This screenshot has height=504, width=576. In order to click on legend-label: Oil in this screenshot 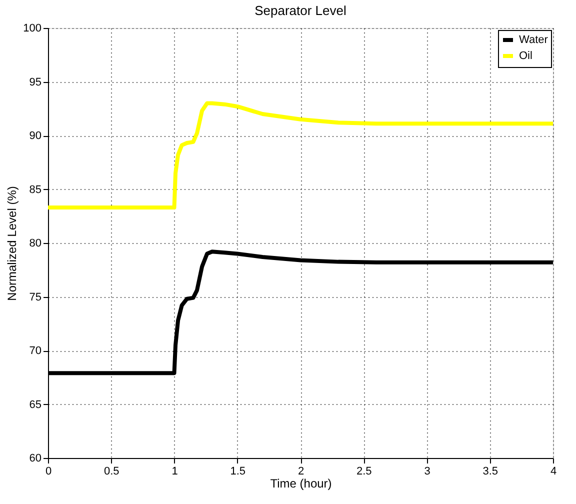, I will do `click(525, 56)`.